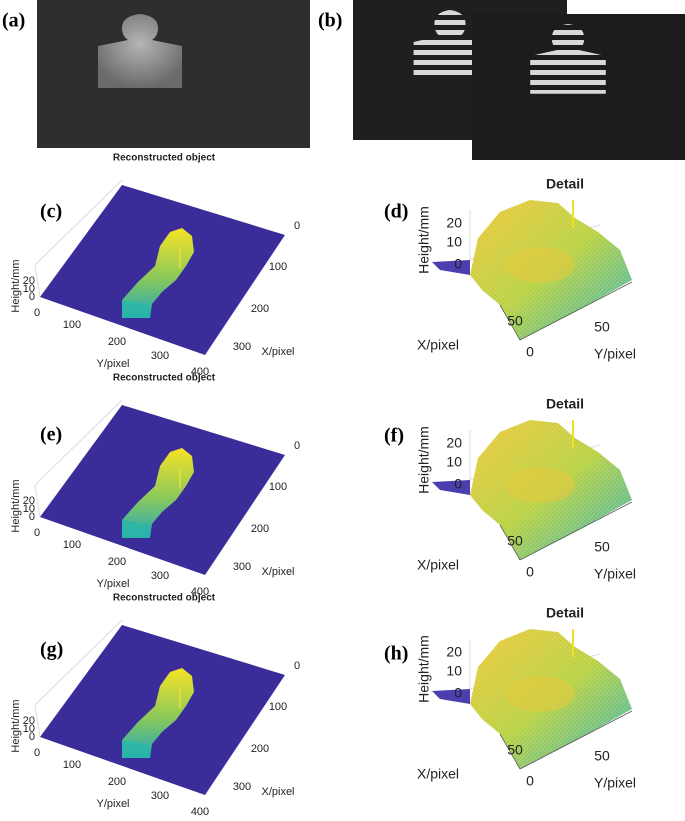  I want to click on panel-label: (a), so click(13, 21).